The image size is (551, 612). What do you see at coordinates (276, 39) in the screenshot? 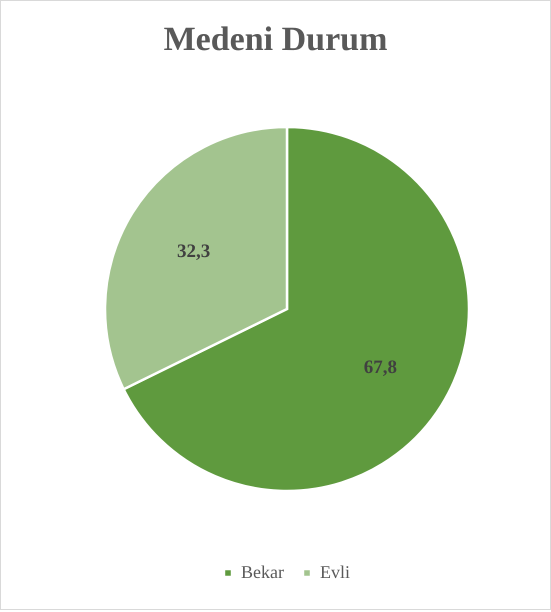
I see `chart-title: Medeni Durum` at bounding box center [276, 39].